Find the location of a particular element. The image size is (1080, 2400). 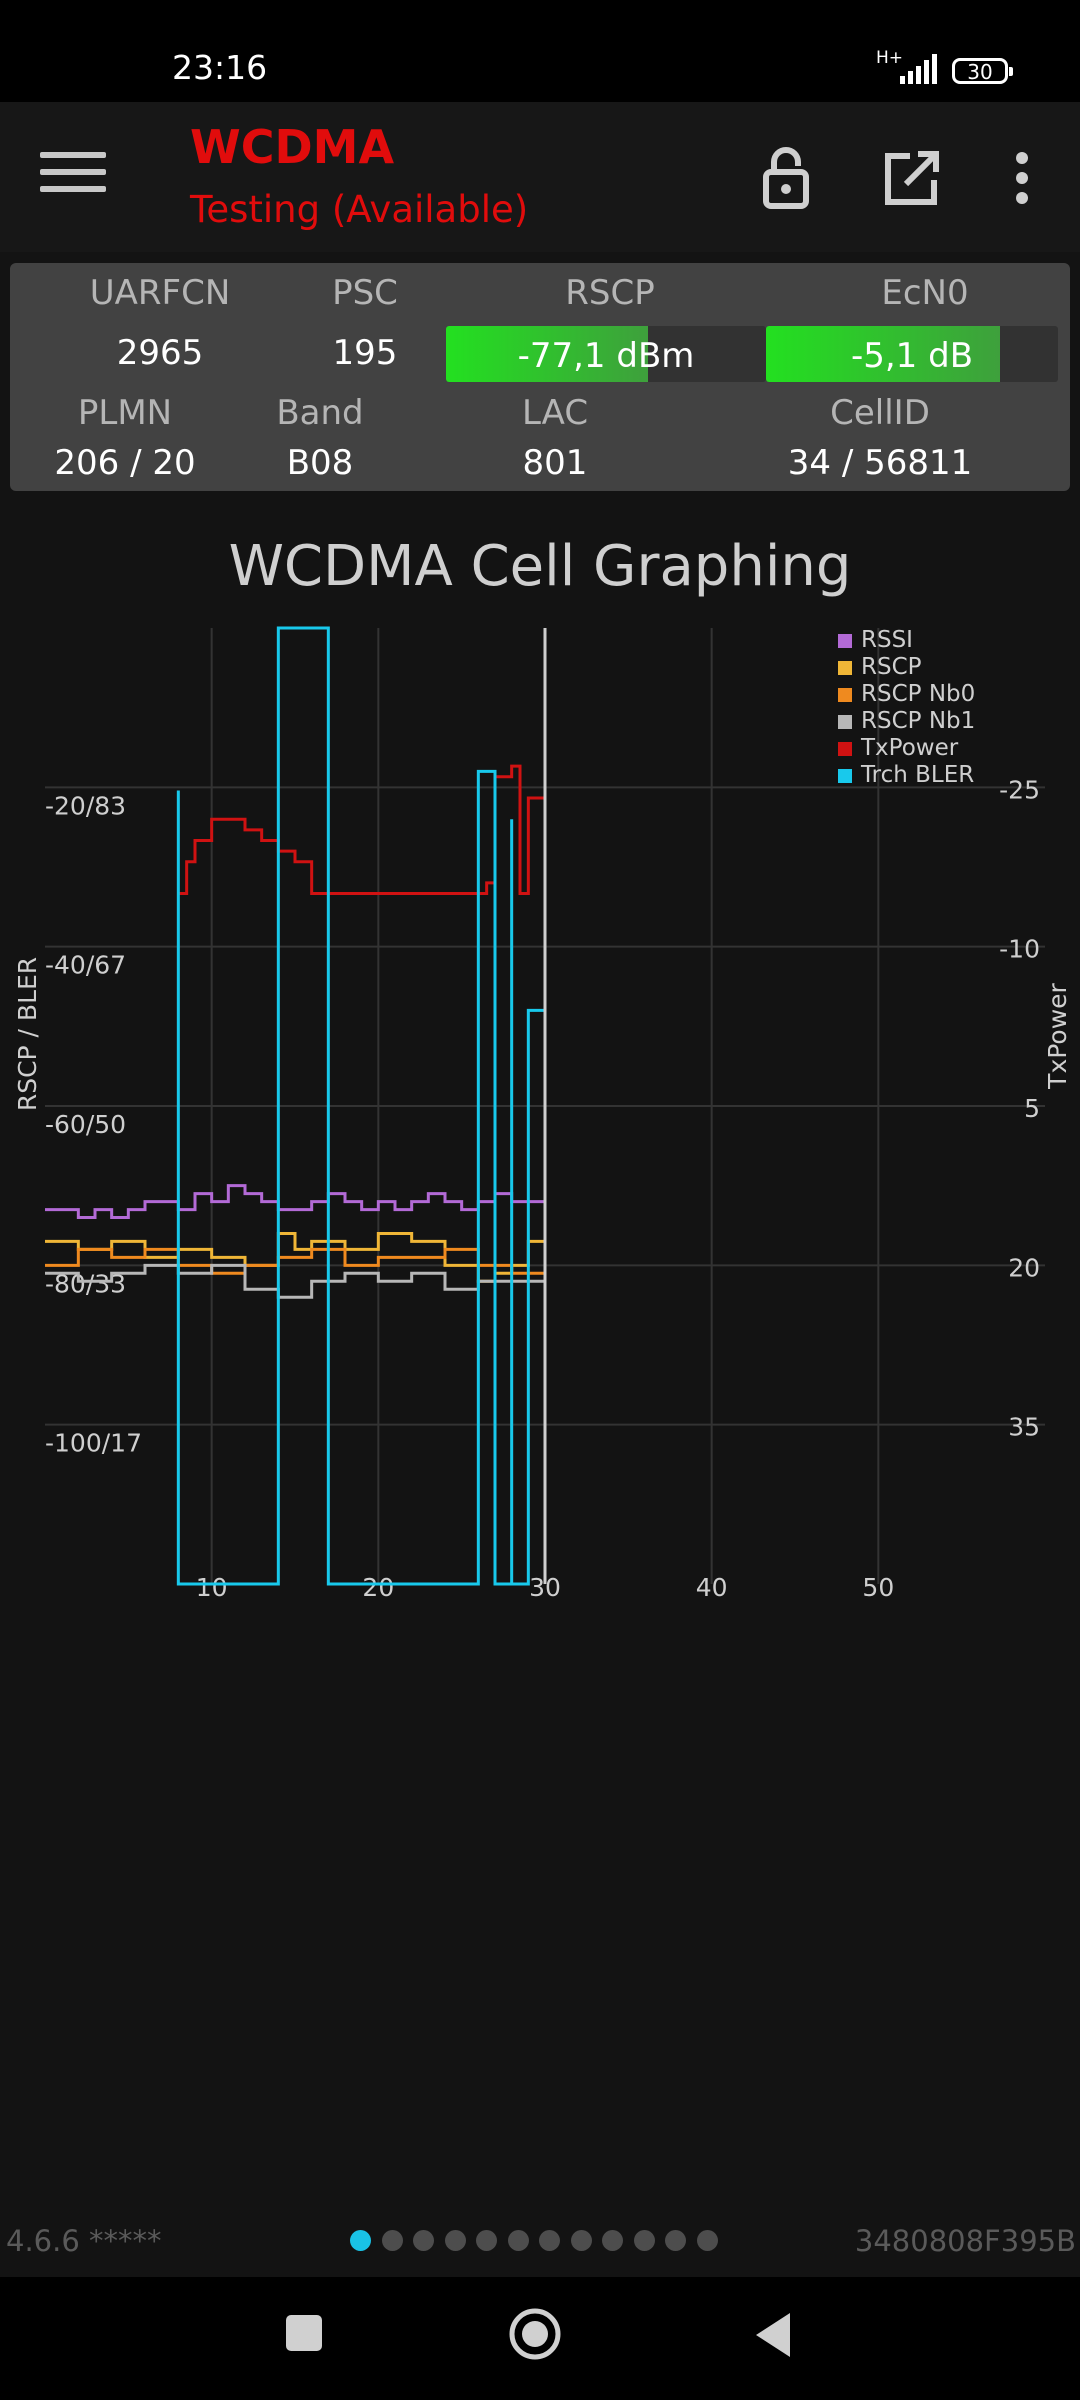

ecn0-meter-fill is located at coordinates (883, 354).